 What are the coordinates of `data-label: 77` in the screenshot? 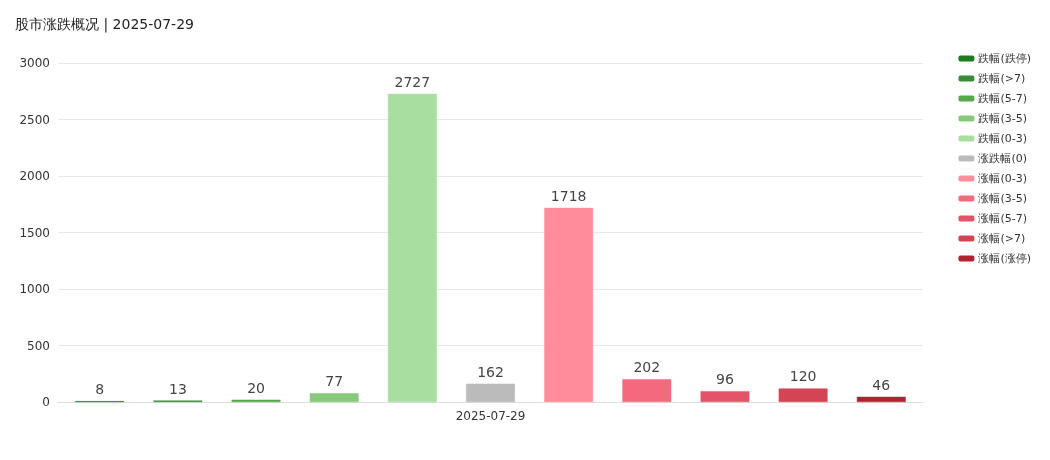 It's located at (334, 381).